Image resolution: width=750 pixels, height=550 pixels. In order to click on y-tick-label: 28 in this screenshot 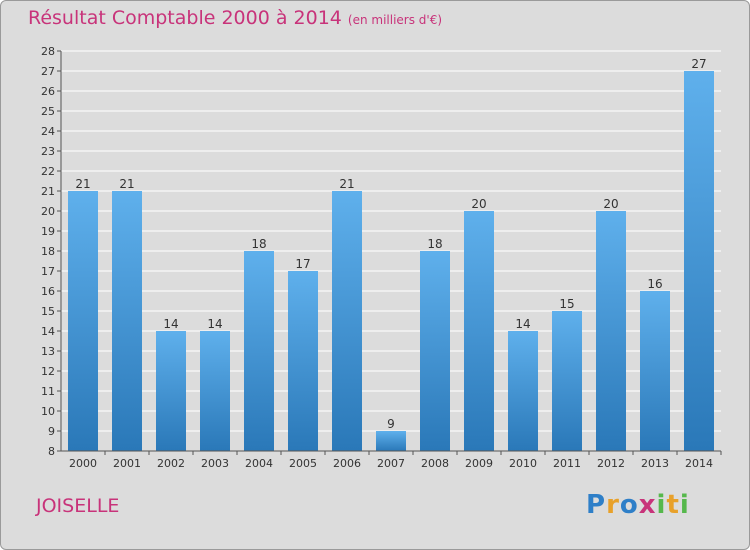, I will do `click(48, 51)`.